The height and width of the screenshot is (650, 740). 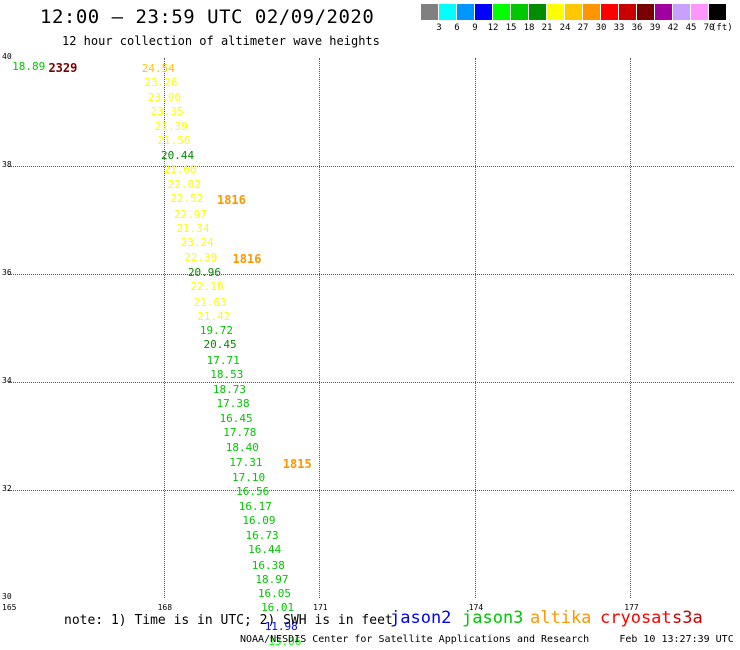 I want to click on legend-tick-label: 6, so click(x=457, y=28).